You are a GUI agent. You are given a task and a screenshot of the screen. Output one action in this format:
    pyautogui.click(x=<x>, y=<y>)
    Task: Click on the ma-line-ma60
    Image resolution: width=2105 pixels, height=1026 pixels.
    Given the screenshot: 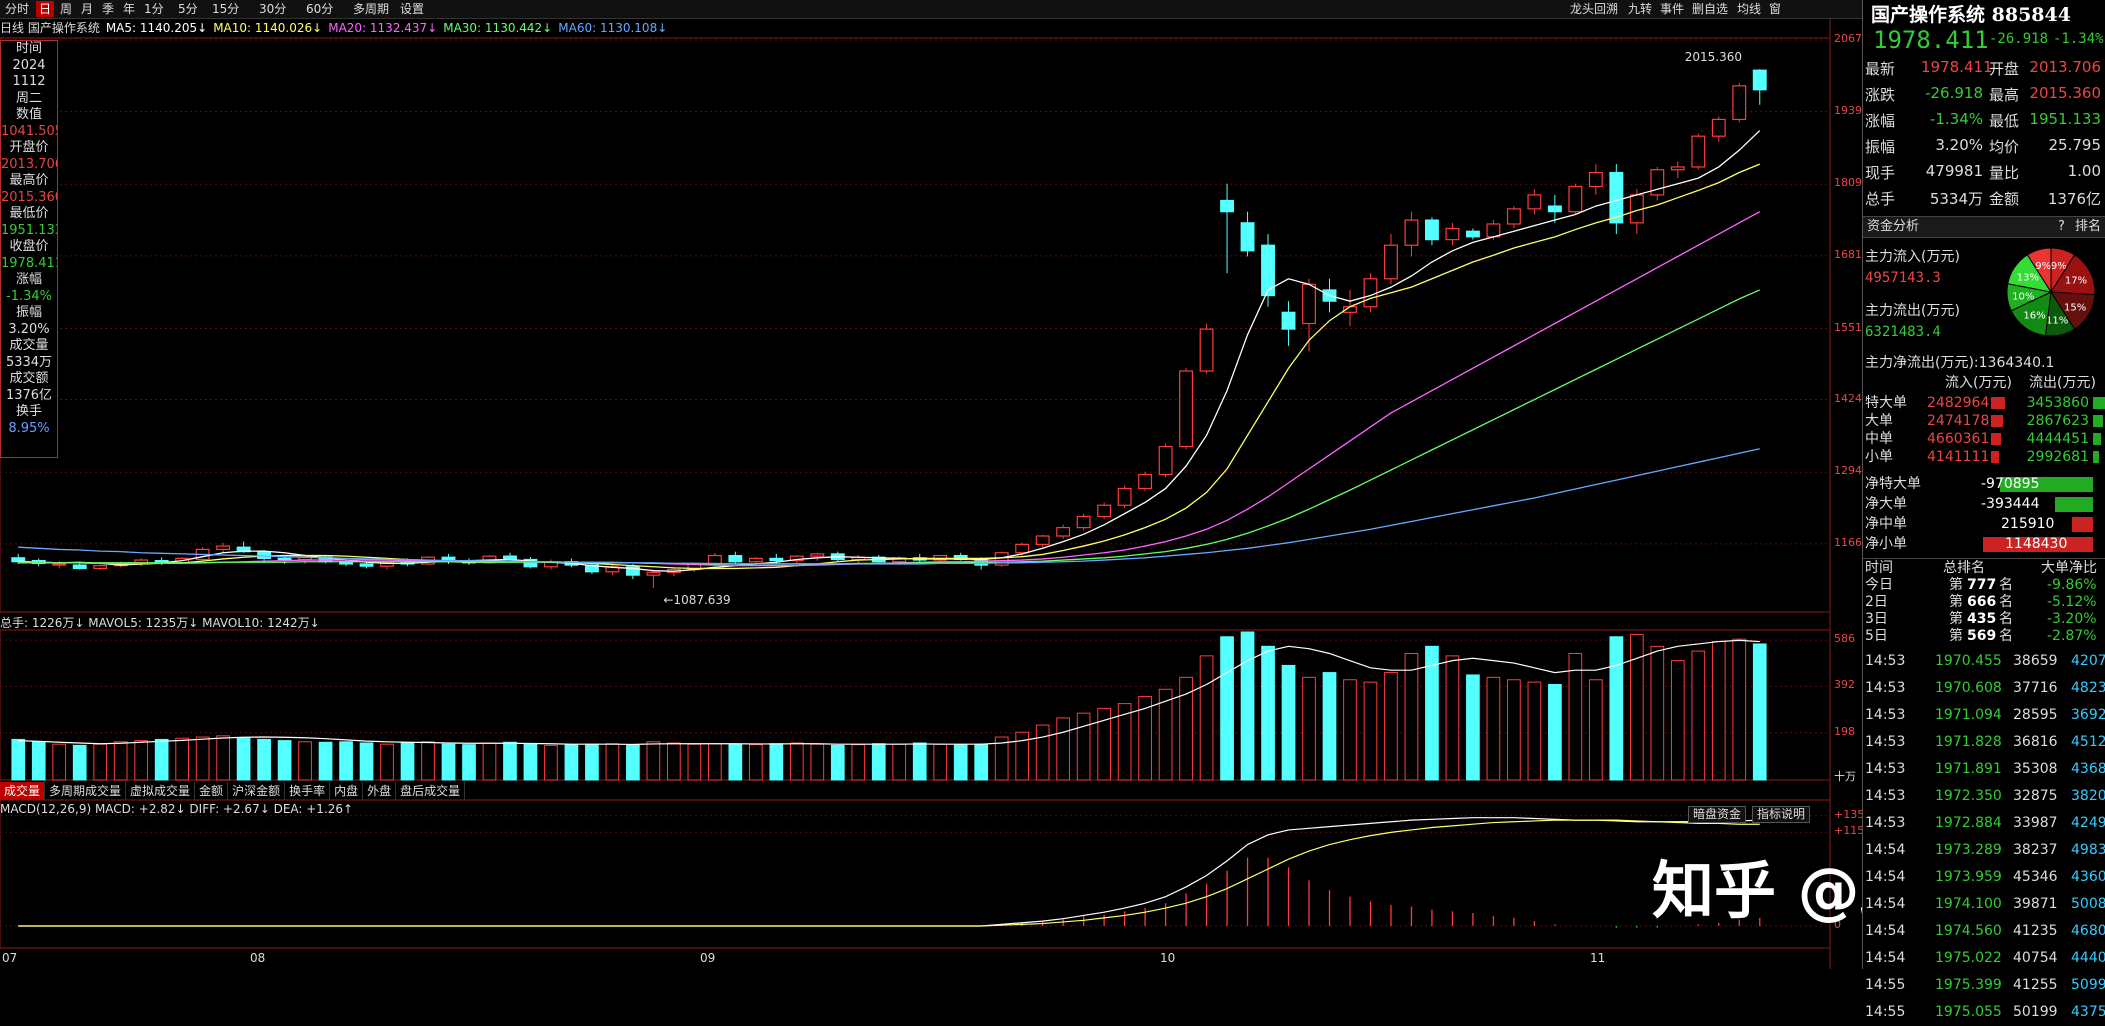 What is the action you would take?
    pyautogui.click(x=889, y=506)
    